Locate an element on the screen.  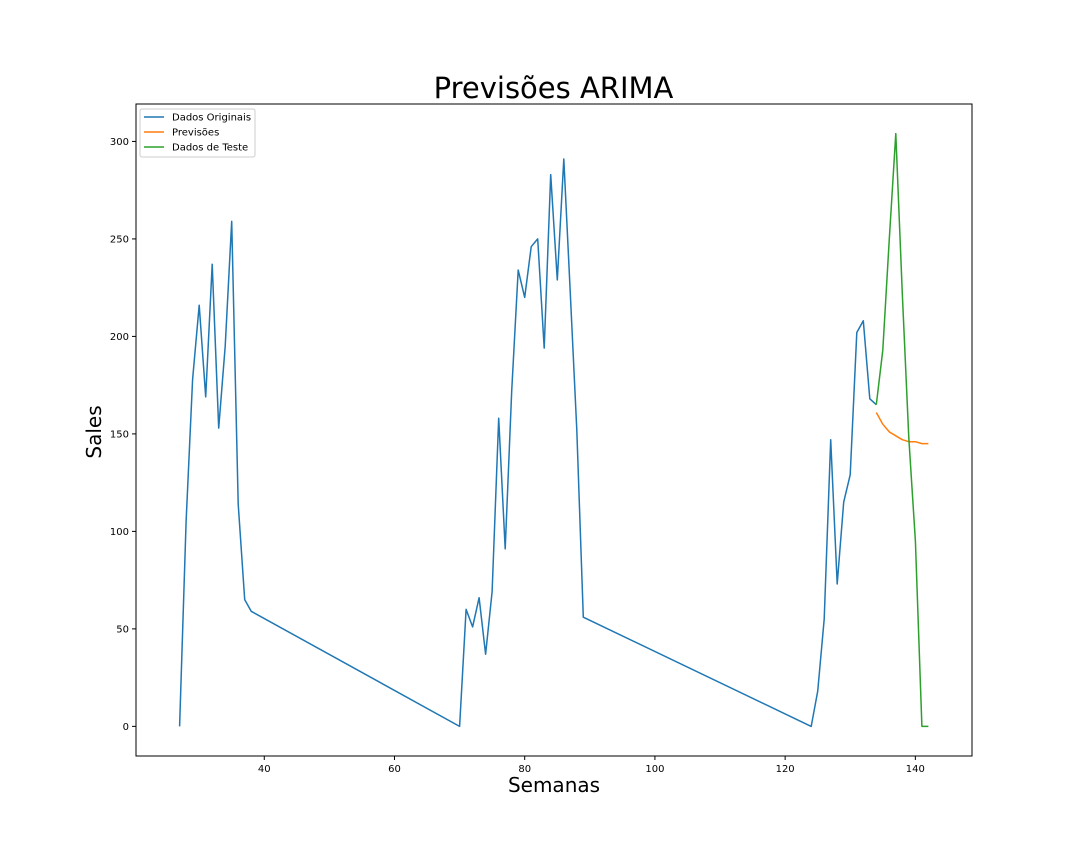
y-tick-label: 50 is located at coordinates (122, 629).